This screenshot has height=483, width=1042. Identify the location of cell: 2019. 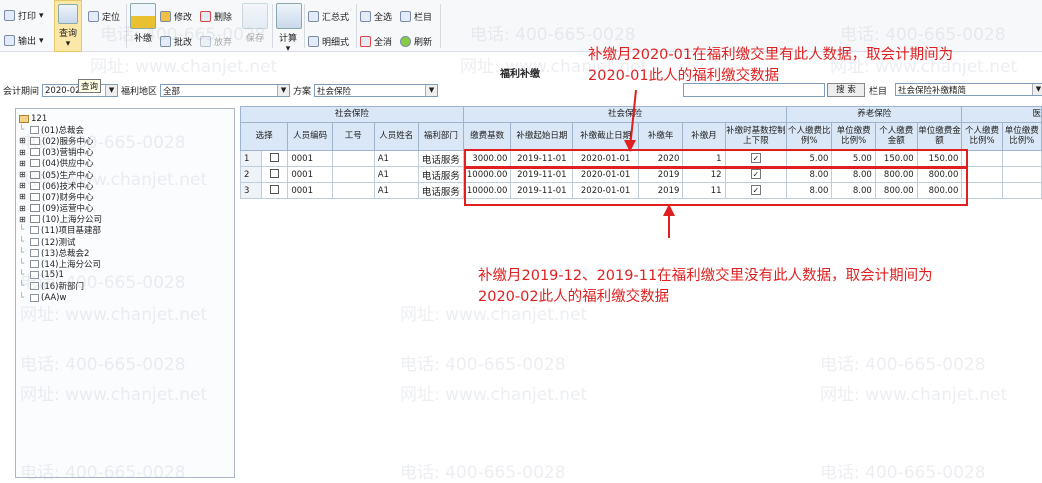
(660, 190).